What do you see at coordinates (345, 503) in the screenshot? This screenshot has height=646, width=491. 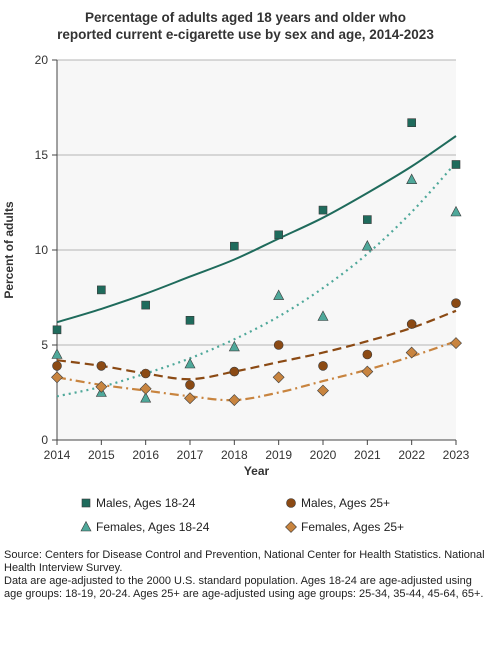 I see `legend-label-males-ages-25: Males, Ages 25+` at bounding box center [345, 503].